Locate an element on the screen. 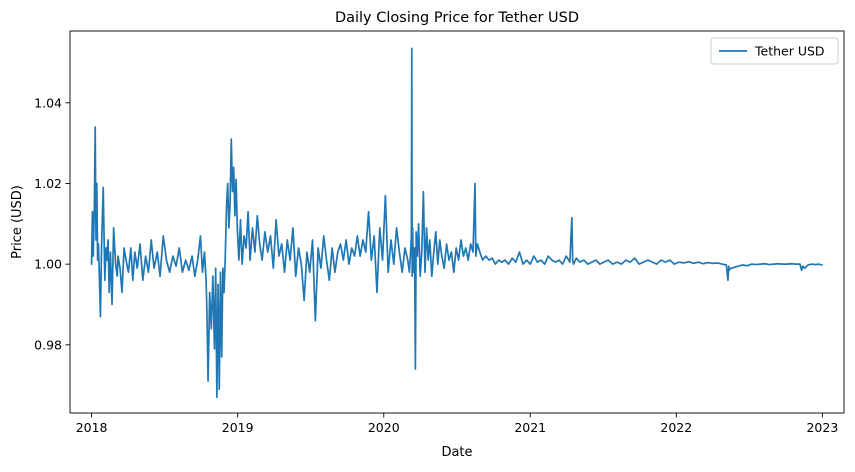 The width and height of the screenshot is (855, 472). x-axis-label: Date is located at coordinates (456, 452).